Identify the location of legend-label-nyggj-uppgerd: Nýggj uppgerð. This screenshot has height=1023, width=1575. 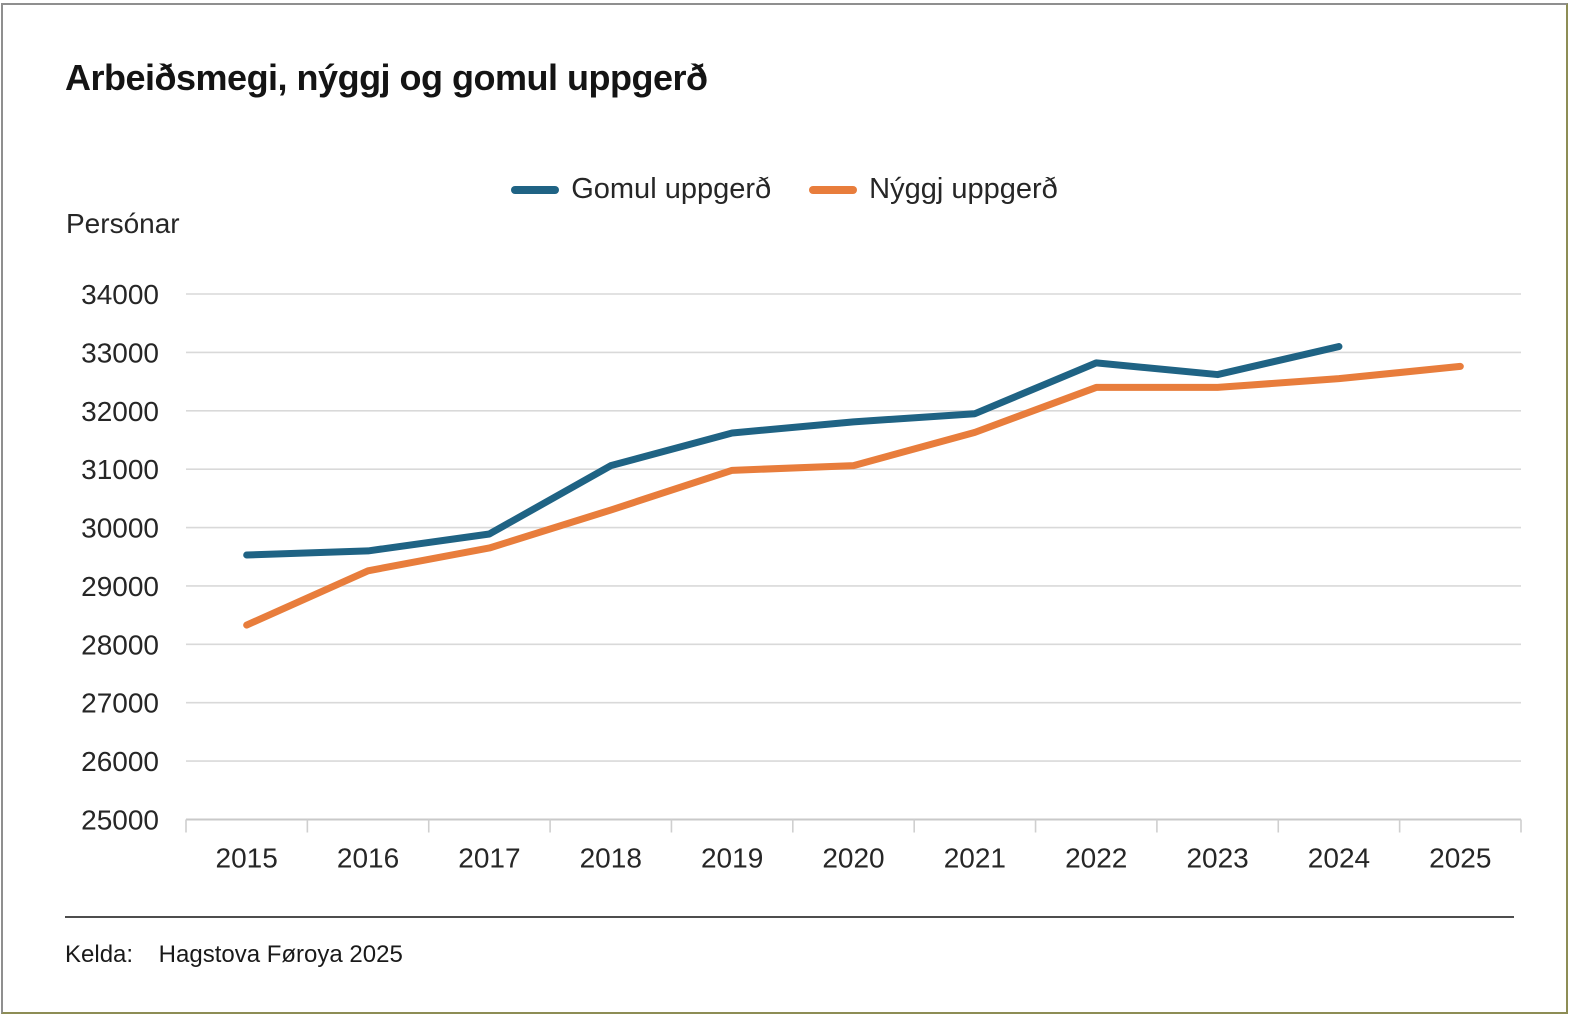
(963, 189).